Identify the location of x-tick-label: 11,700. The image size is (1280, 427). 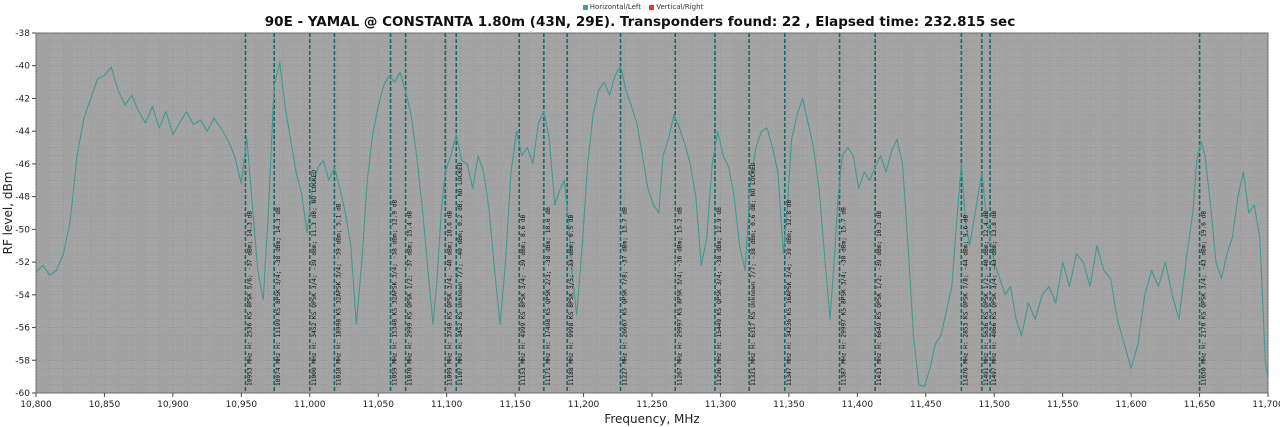
(1266, 405).